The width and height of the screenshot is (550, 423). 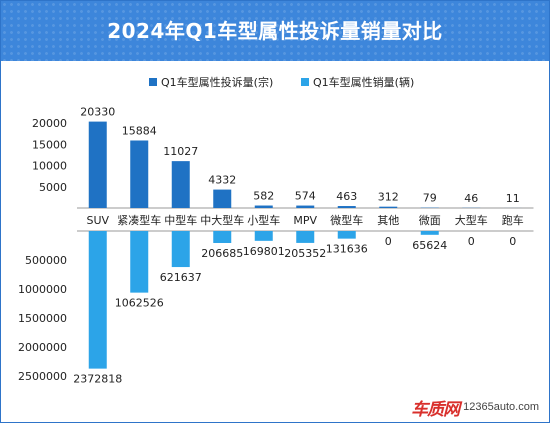 I want to click on y-tick-label-sales: 500000, so click(x=46, y=260).